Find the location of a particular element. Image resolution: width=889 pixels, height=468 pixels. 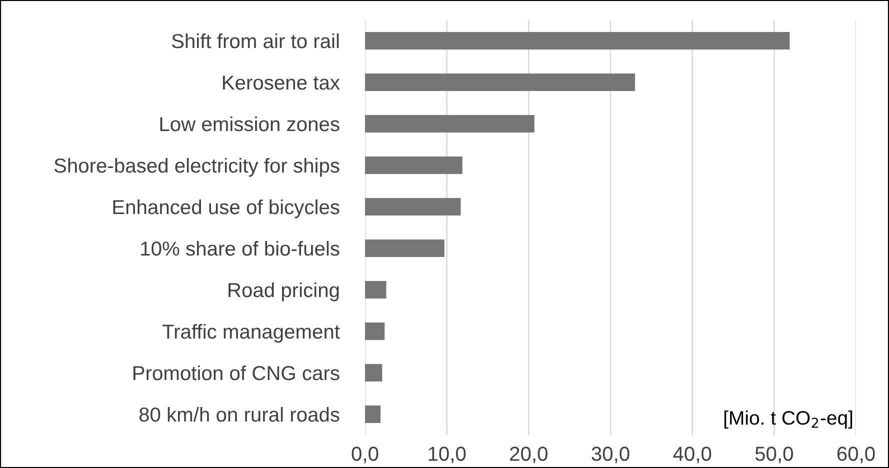

y-tick-label: Shore-based electricity for ships is located at coordinates (197, 167).